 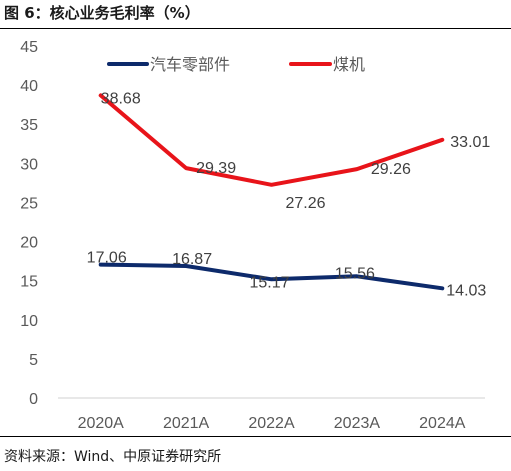 I want to click on data-label: 15.56, so click(x=355, y=273).